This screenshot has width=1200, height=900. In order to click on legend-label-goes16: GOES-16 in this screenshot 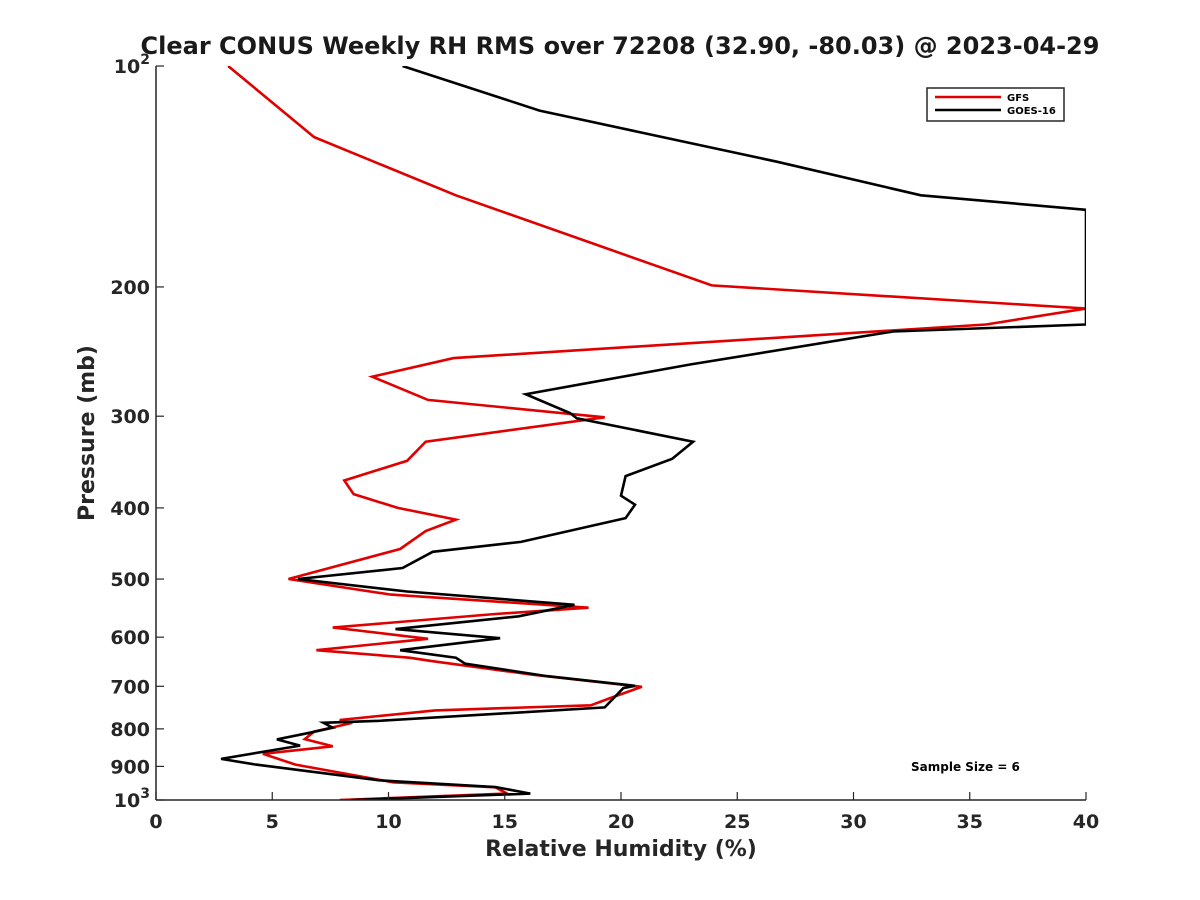, I will do `click(1031, 111)`.